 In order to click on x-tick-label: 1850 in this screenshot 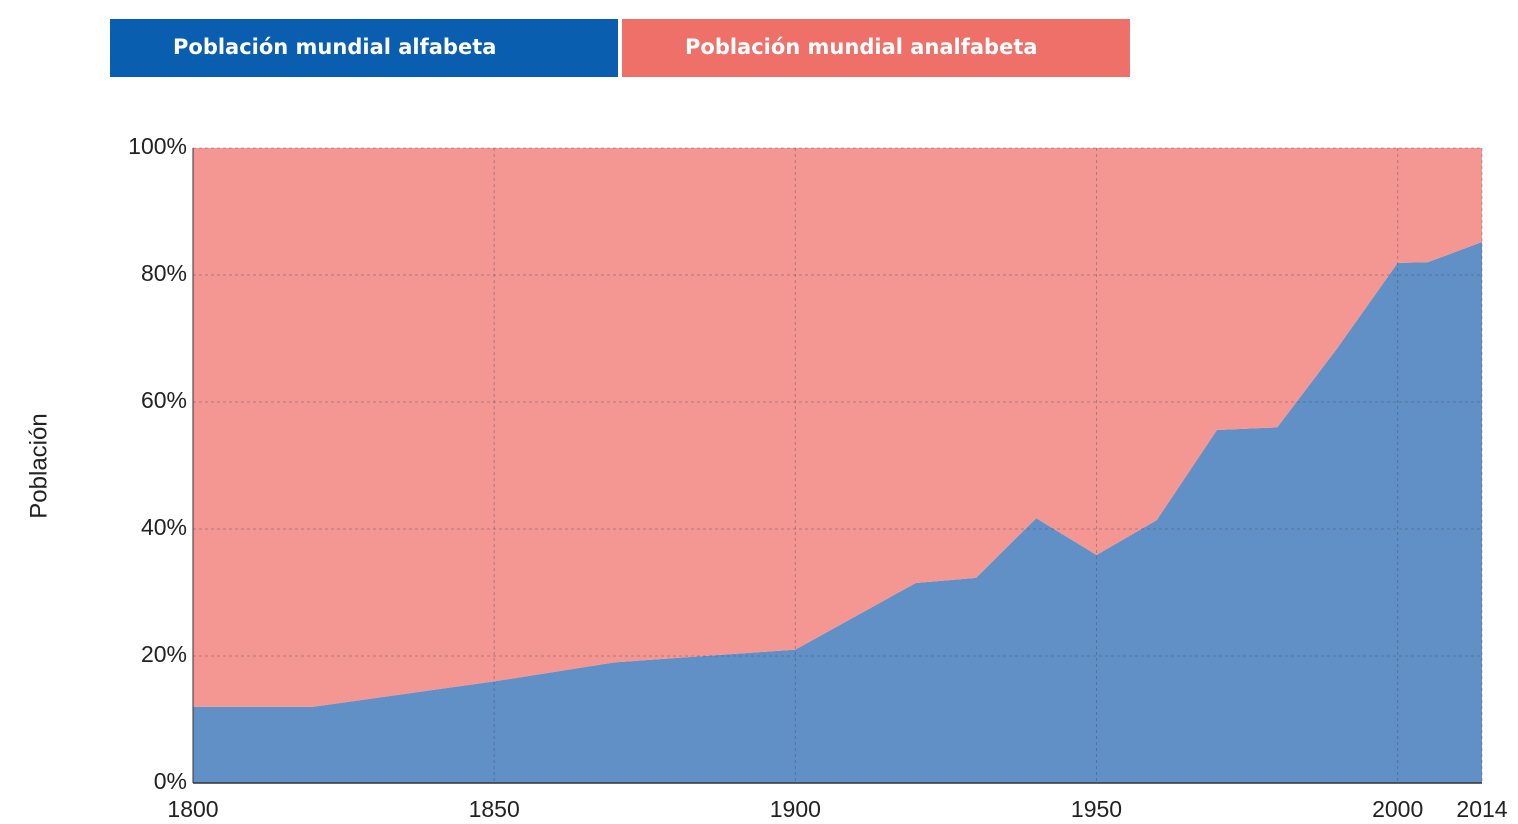, I will do `click(494, 809)`.